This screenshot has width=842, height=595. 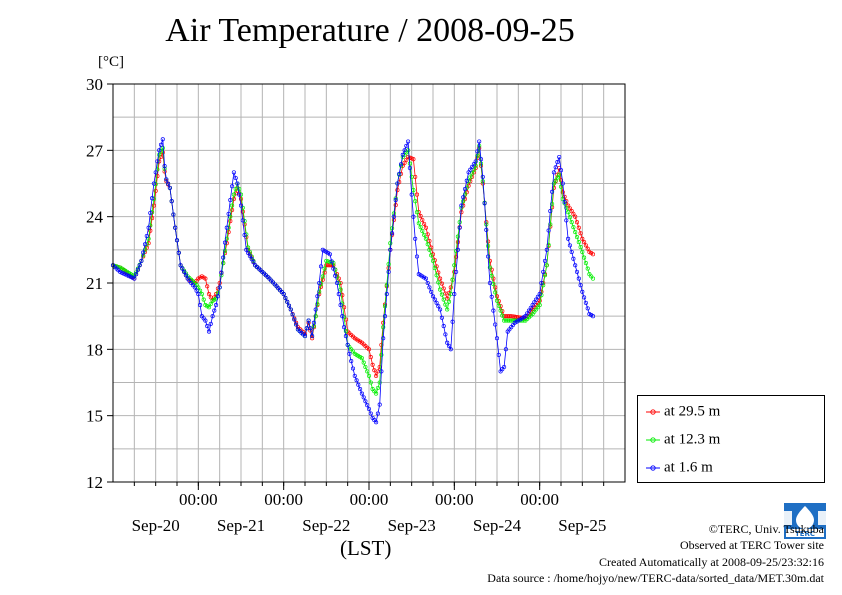 I want to click on y-tick-label: 30, so click(x=94, y=84).